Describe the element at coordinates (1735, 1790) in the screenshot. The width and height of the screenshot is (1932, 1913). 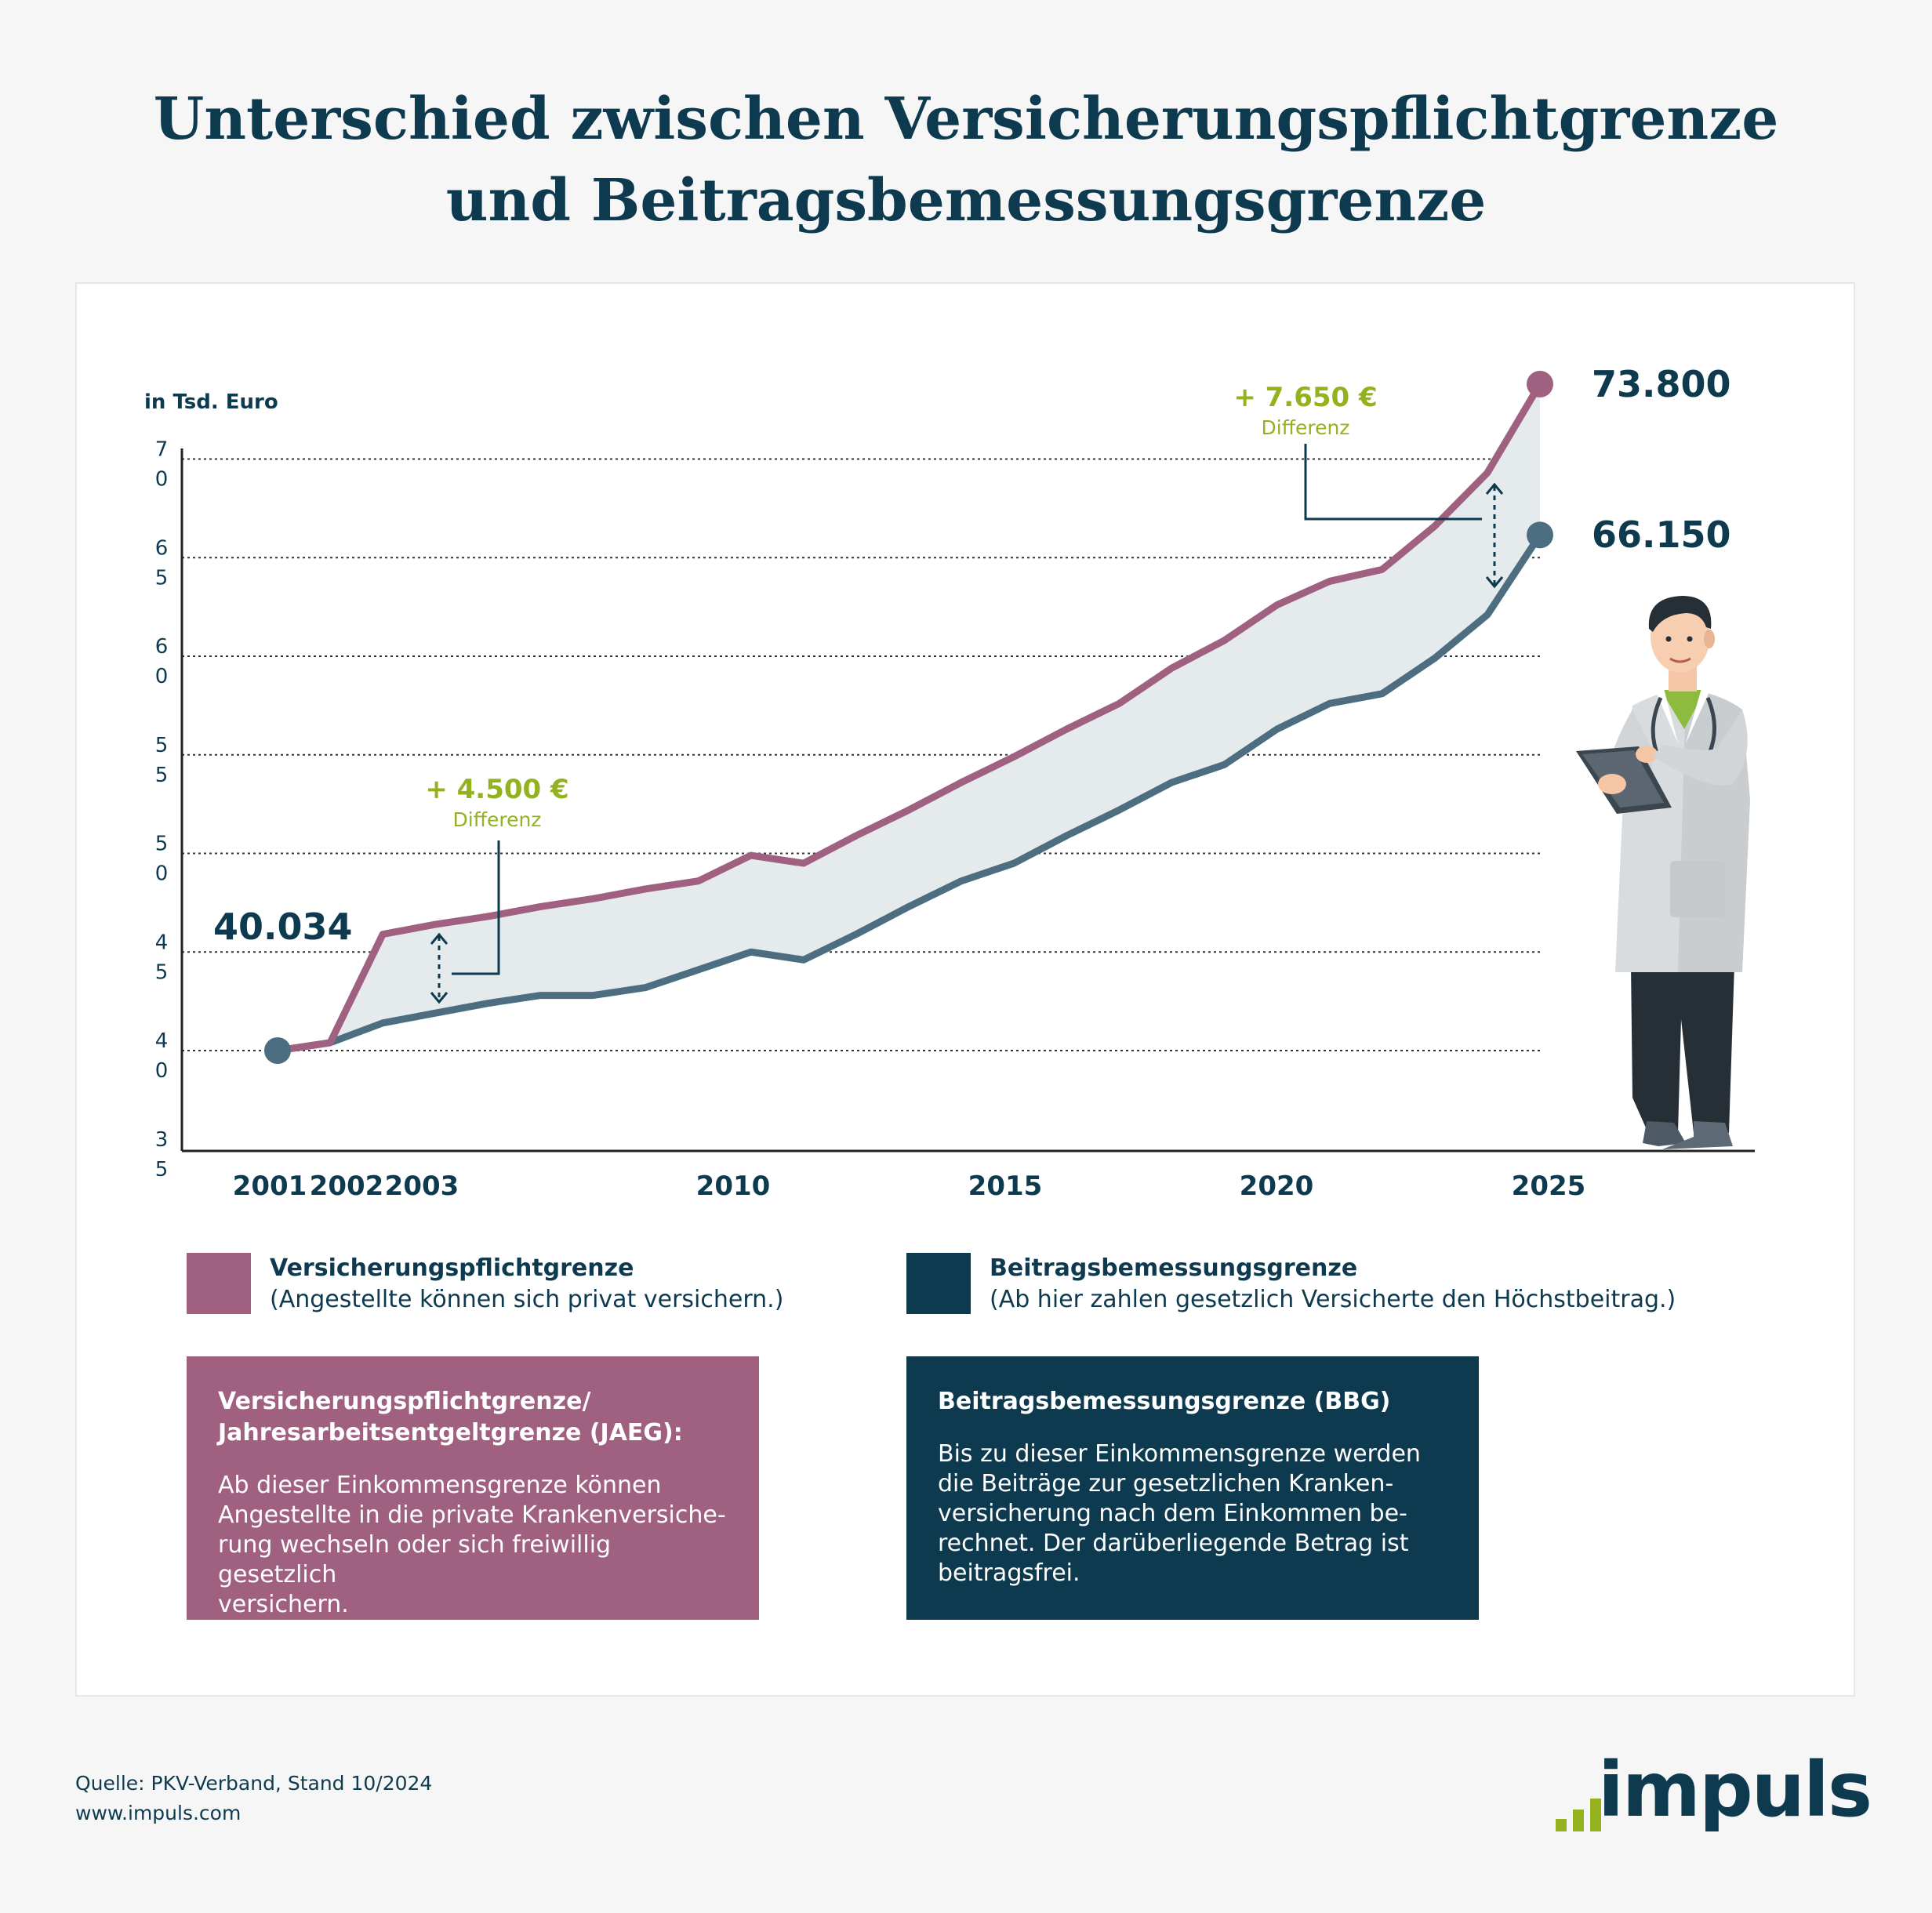
I see `logo-wordmark: impuls` at that location.